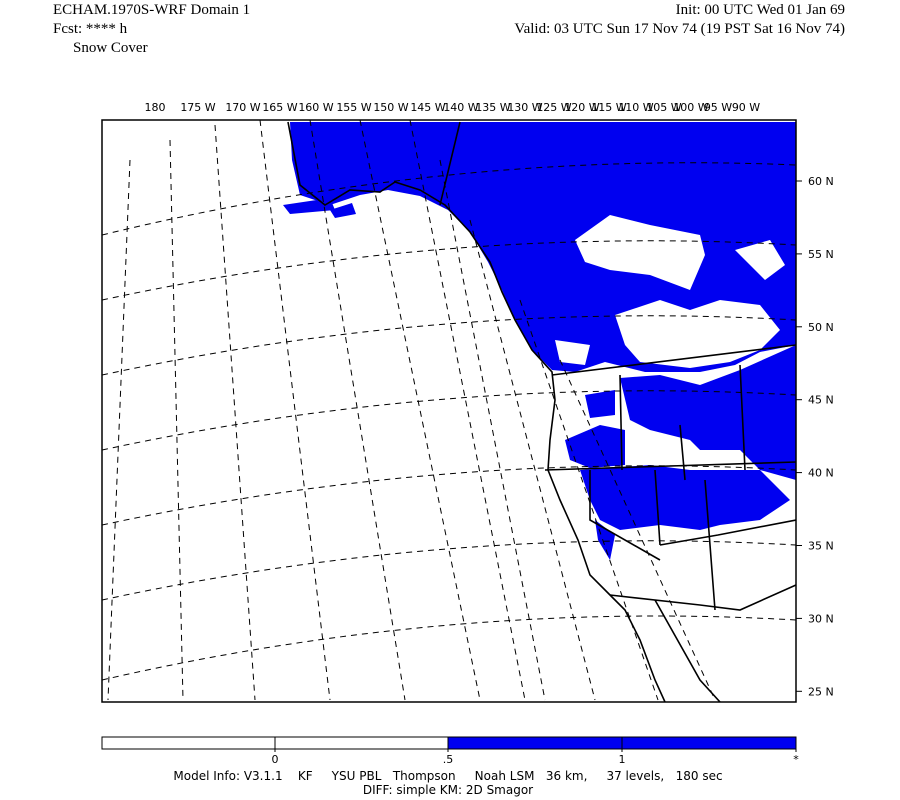  Describe the element at coordinates (242, 107) in the screenshot. I see `lon-label: 170 W` at that location.